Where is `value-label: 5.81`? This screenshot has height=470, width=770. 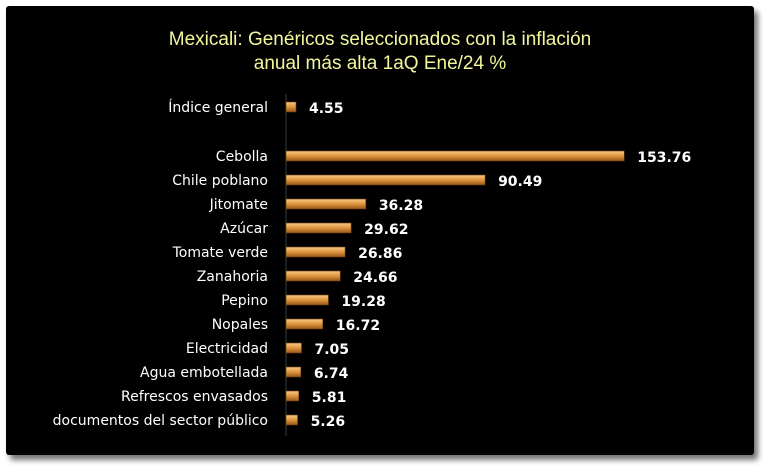
value-label: 5.81 is located at coordinates (329, 398).